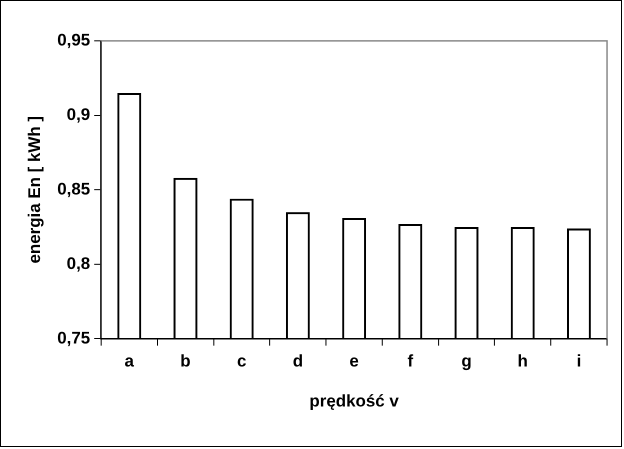  Describe the element at coordinates (78, 114) in the screenshot. I see `y-tick-label: 0,9` at that location.